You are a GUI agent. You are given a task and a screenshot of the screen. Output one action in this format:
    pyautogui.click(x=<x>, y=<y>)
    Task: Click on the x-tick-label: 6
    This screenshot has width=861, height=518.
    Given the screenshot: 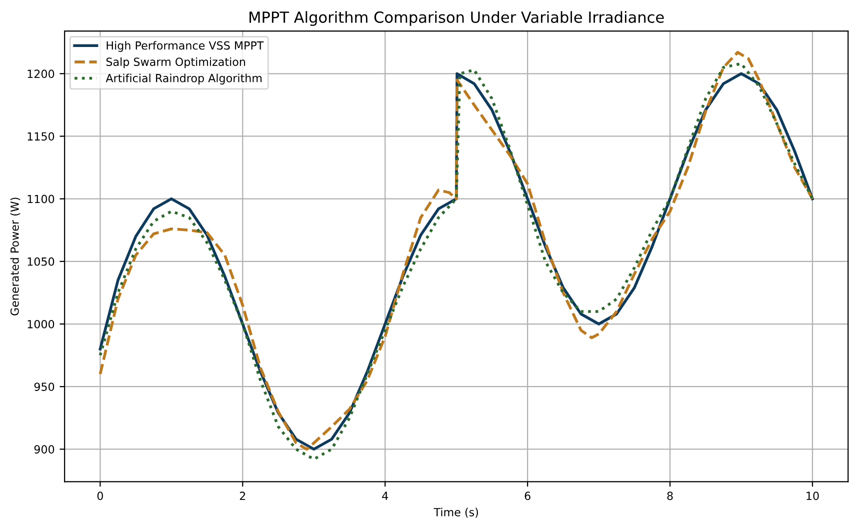 What is the action you would take?
    pyautogui.click(x=527, y=496)
    